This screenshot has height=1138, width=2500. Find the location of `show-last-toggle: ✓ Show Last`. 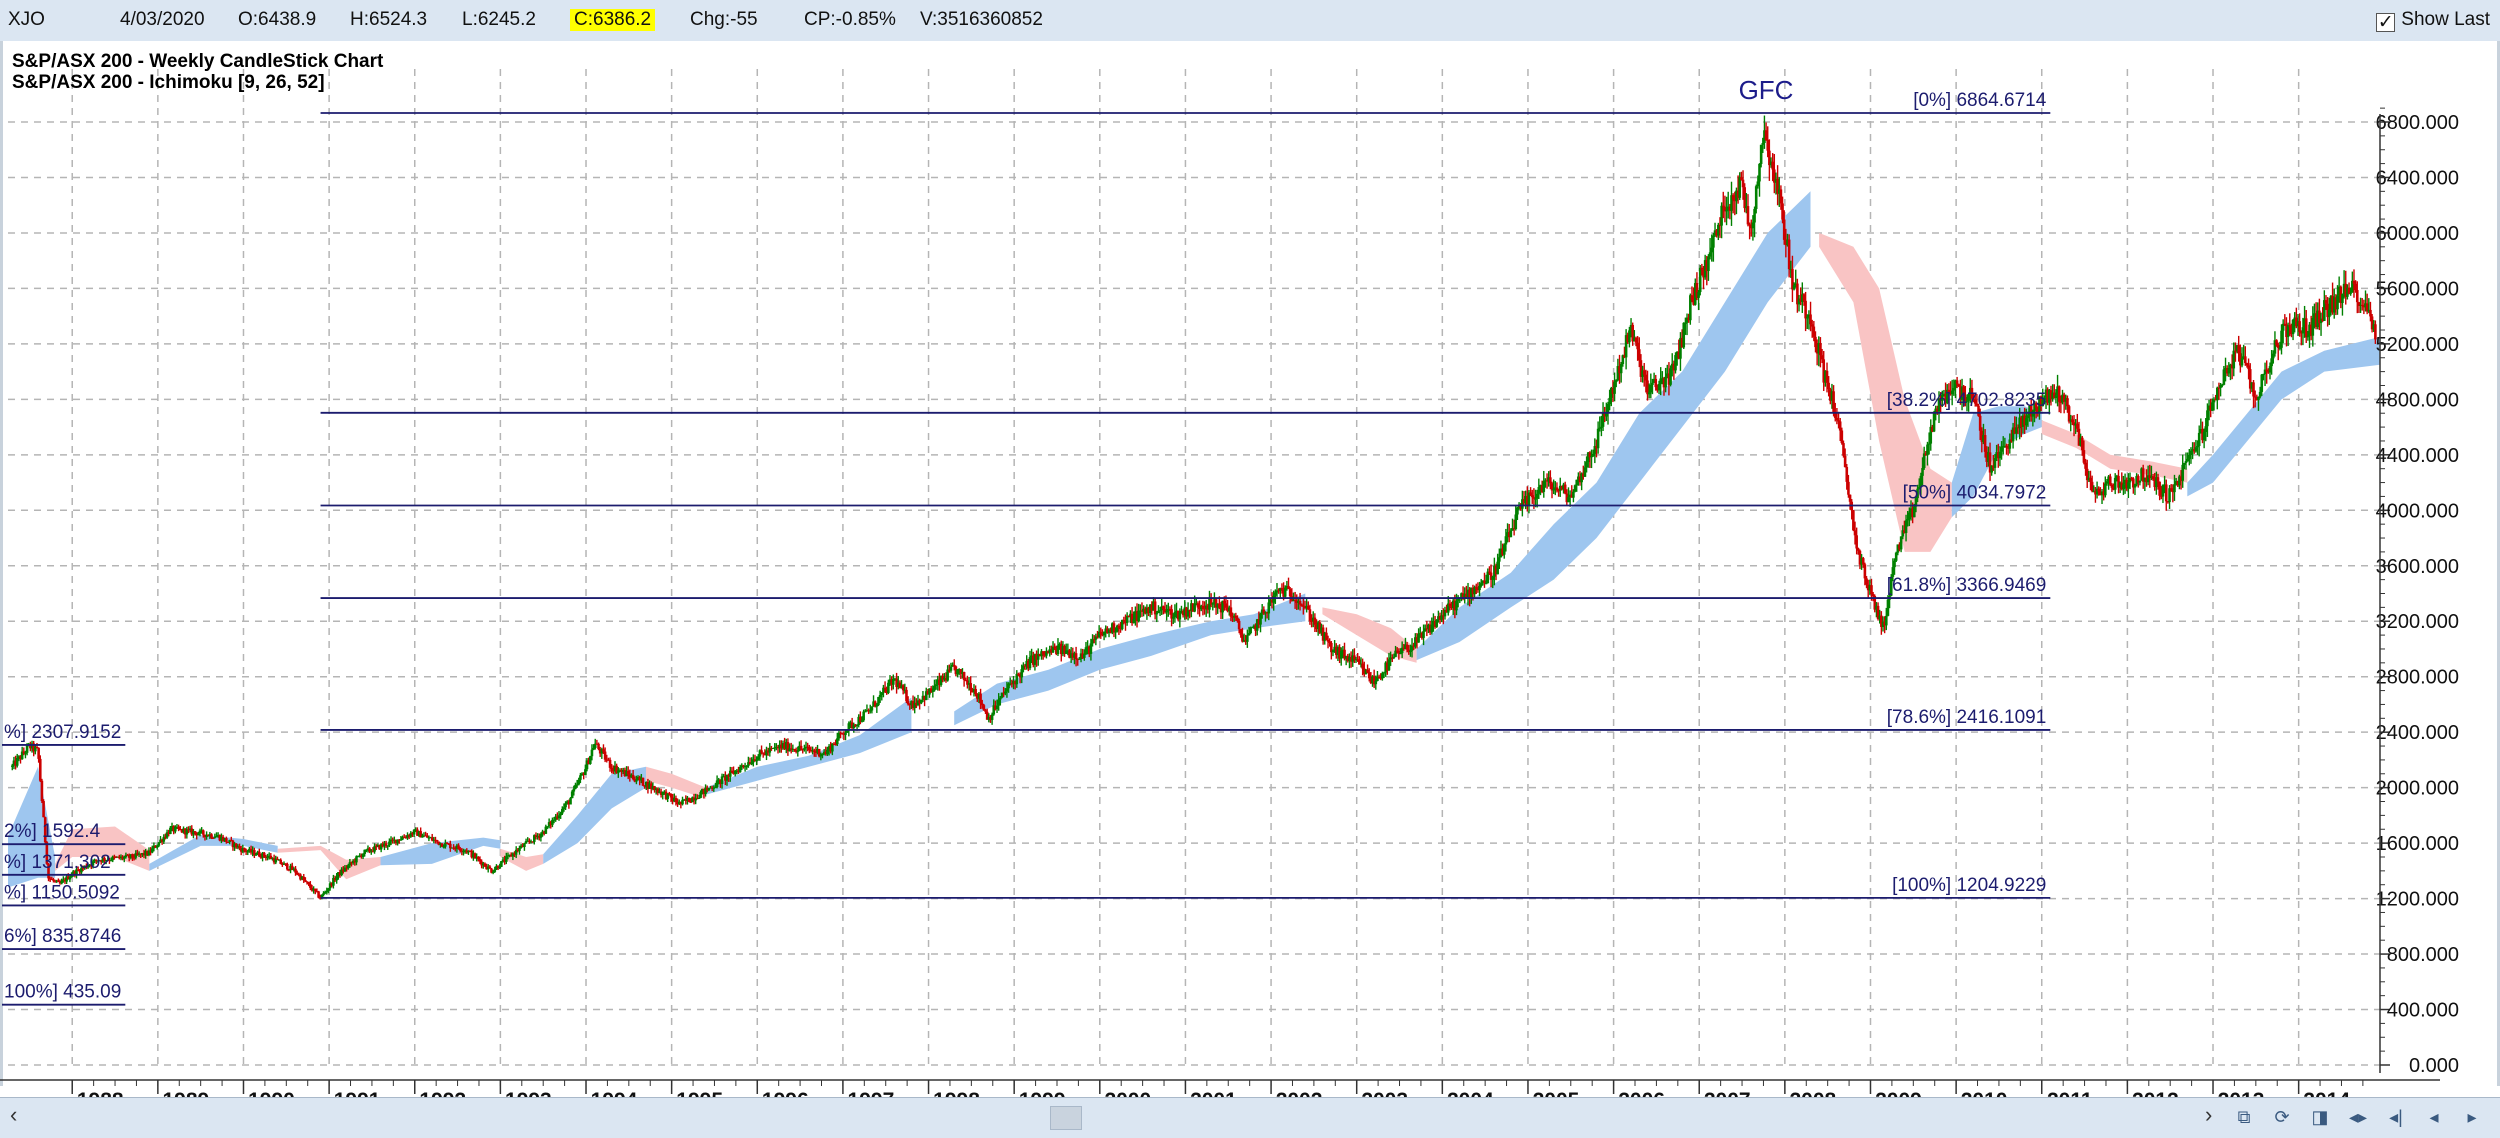

show-last-toggle: ✓ Show Last is located at coordinates (2433, 20).